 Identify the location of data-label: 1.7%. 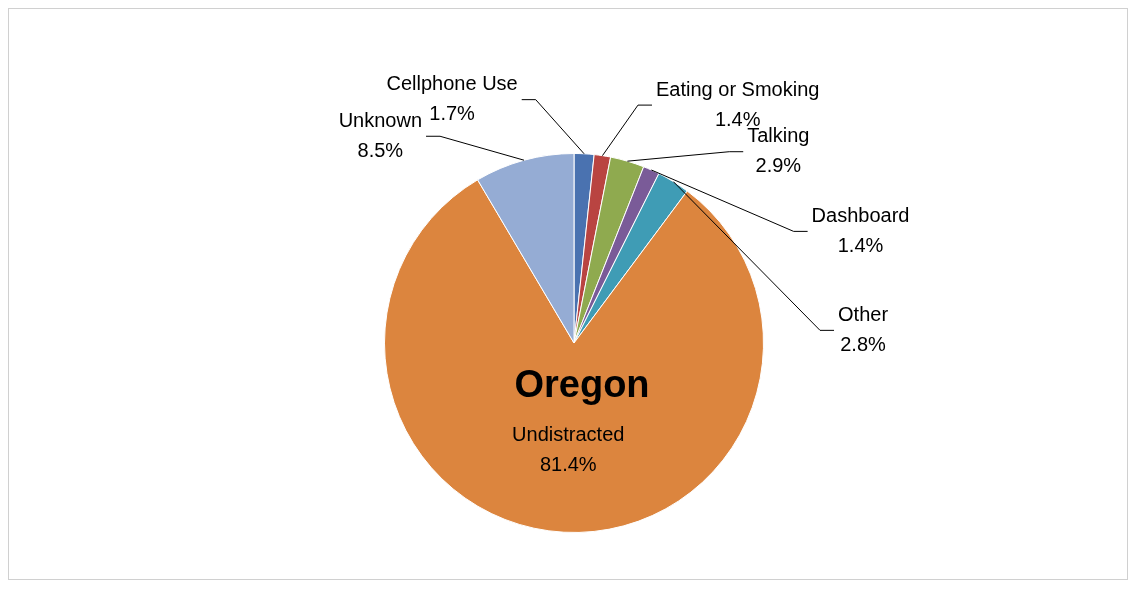
(452, 113).